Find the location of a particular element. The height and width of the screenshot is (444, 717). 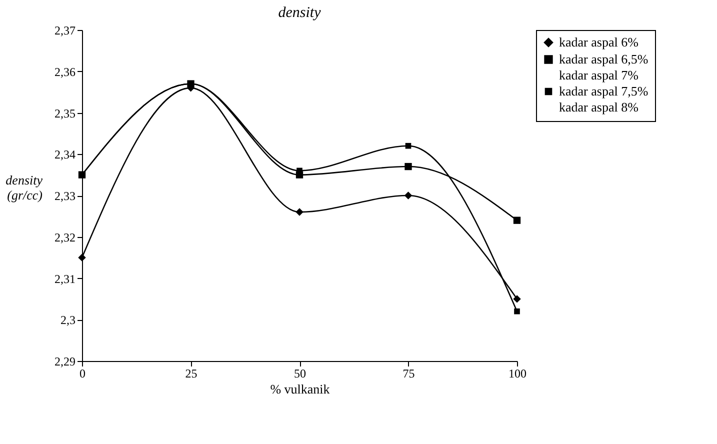

y-tick-label: 2,34 is located at coordinates (65, 155).